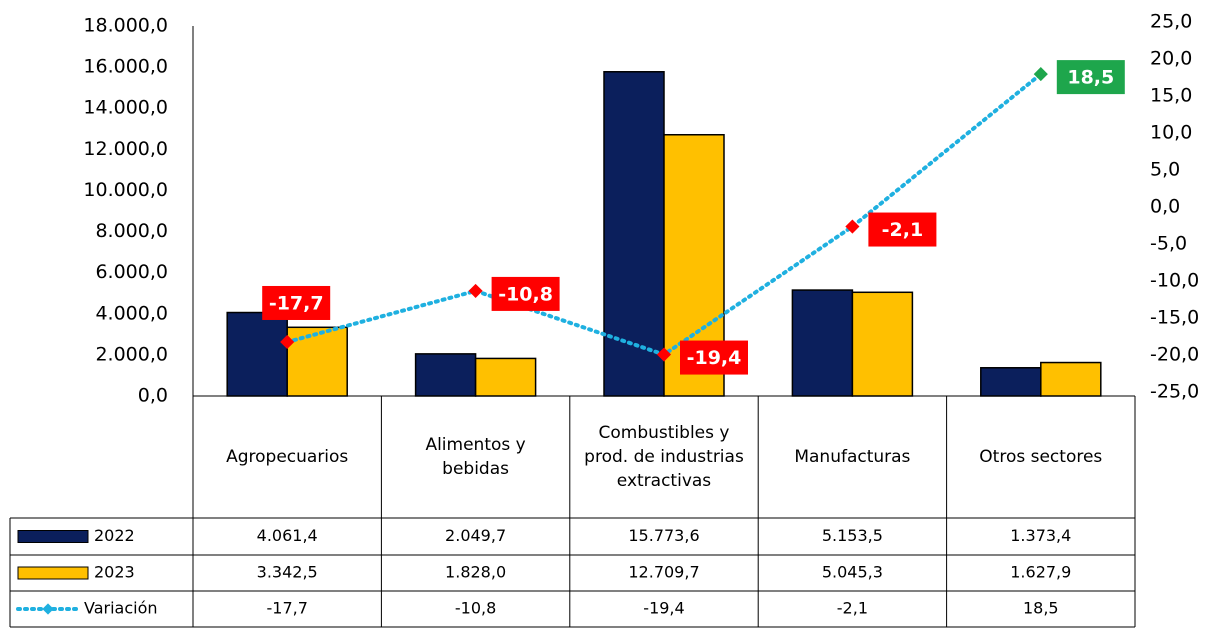 This screenshot has height=628, width=1218. What do you see at coordinates (114, 572) in the screenshot?
I see `legend-label: 2023` at bounding box center [114, 572].